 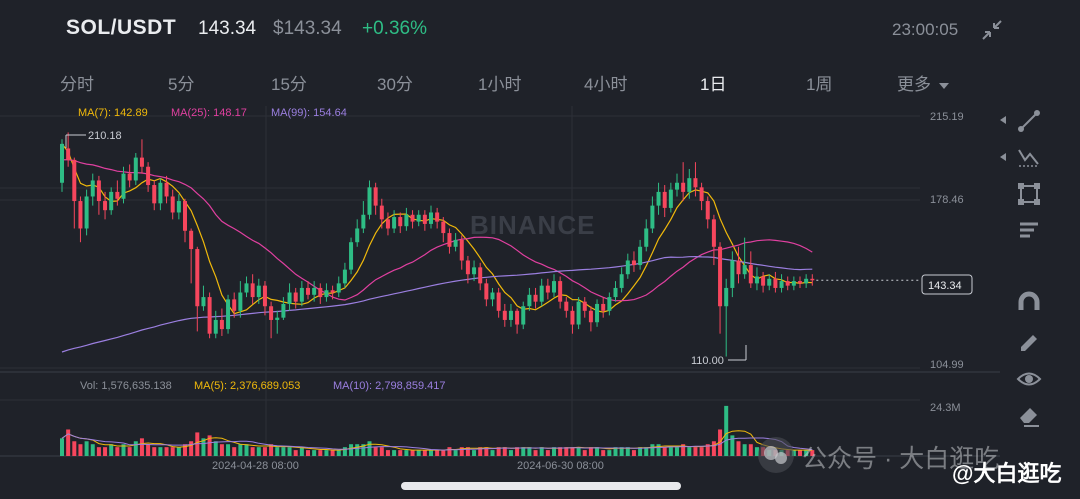 I want to click on home-indicator, so click(x=541, y=486).